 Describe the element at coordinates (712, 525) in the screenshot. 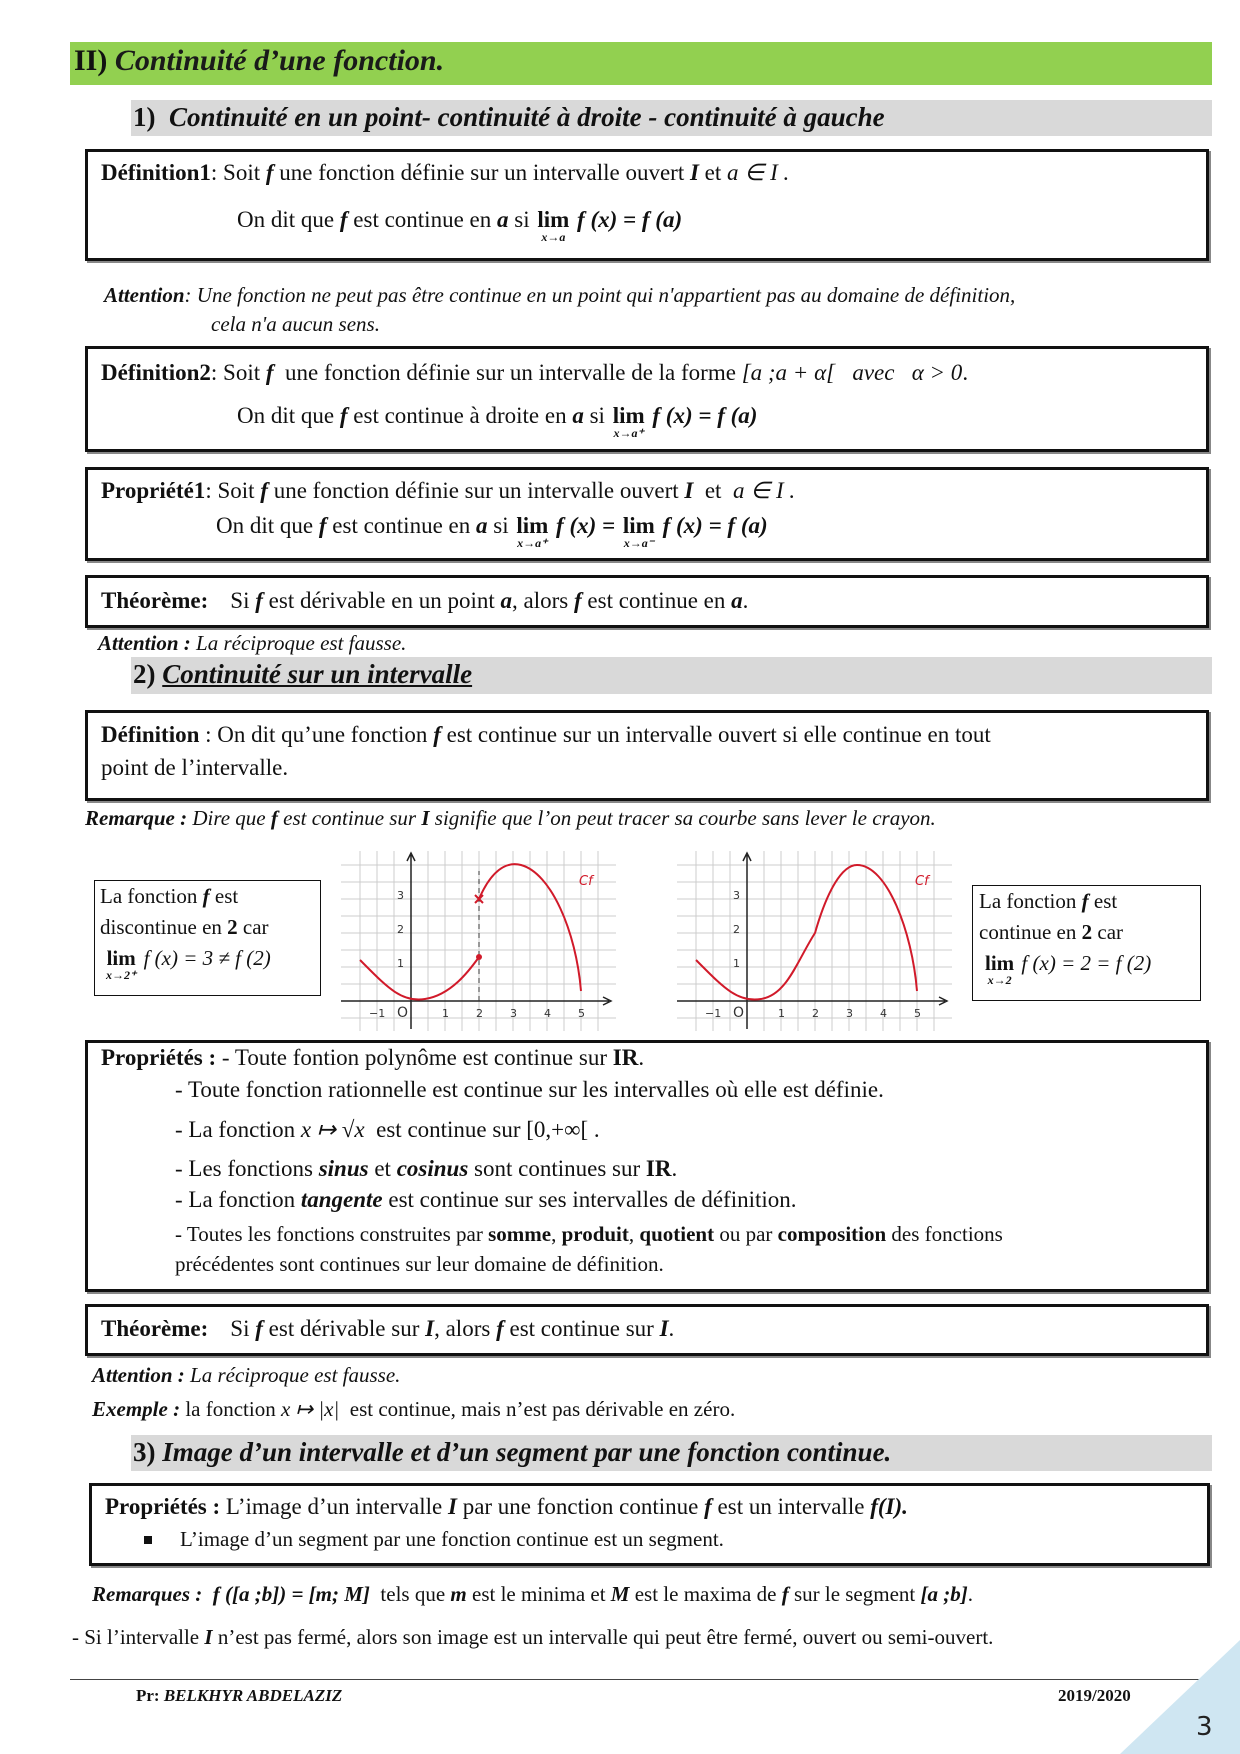

I see `text-run: f (x) = f (a)` at that location.